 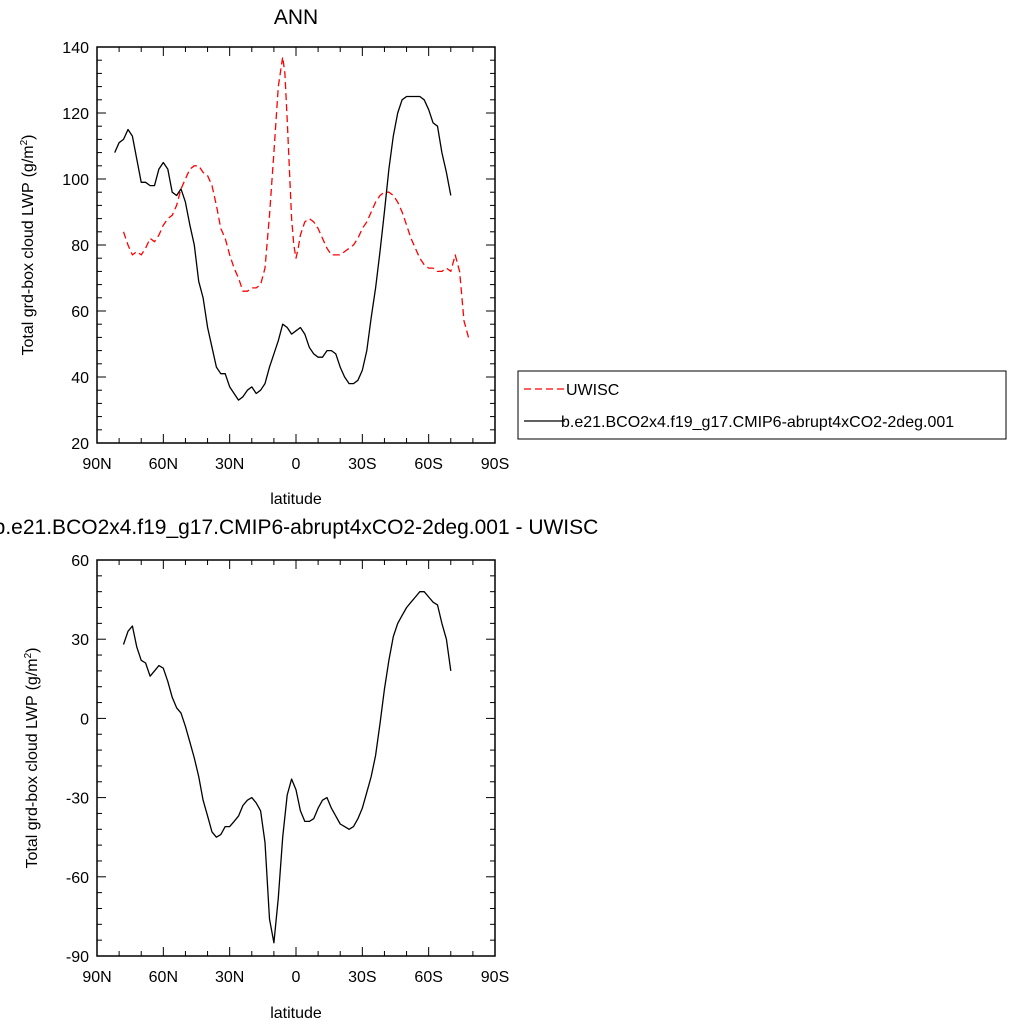 I want to click on top-chart-y-label: Total grd-box cloud LWP (g/m2), so click(x=28, y=244).